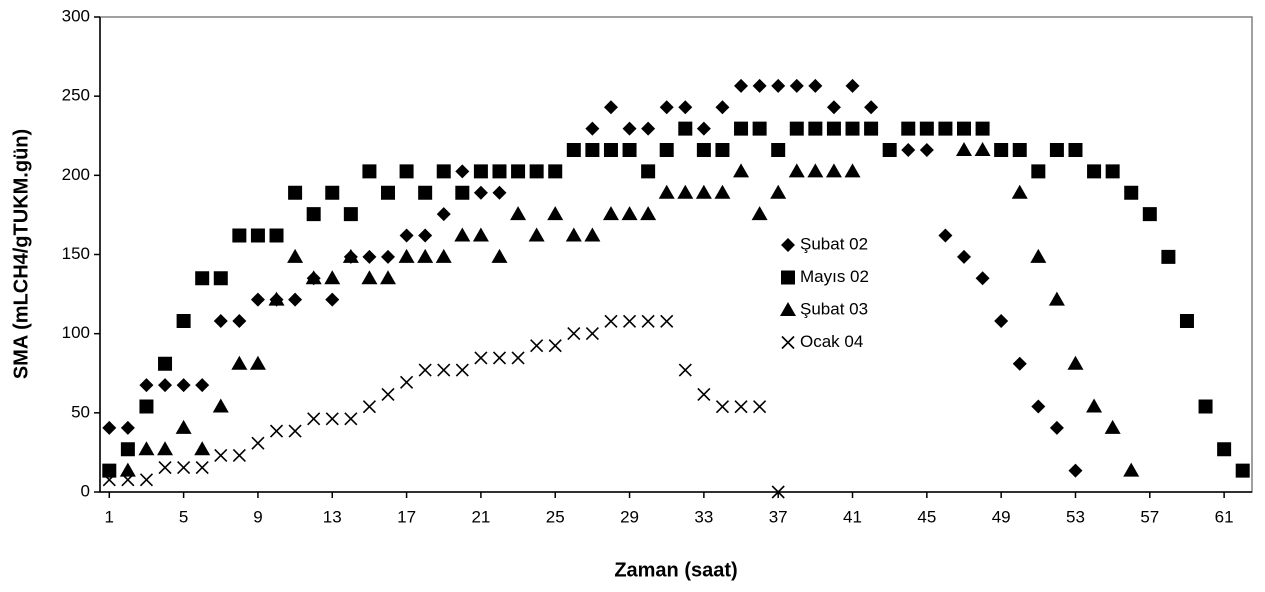  What do you see at coordinates (21, 254) in the screenshot?
I see `y-axis-title: SMA (mLCH4/gTUKM.gün)` at bounding box center [21, 254].